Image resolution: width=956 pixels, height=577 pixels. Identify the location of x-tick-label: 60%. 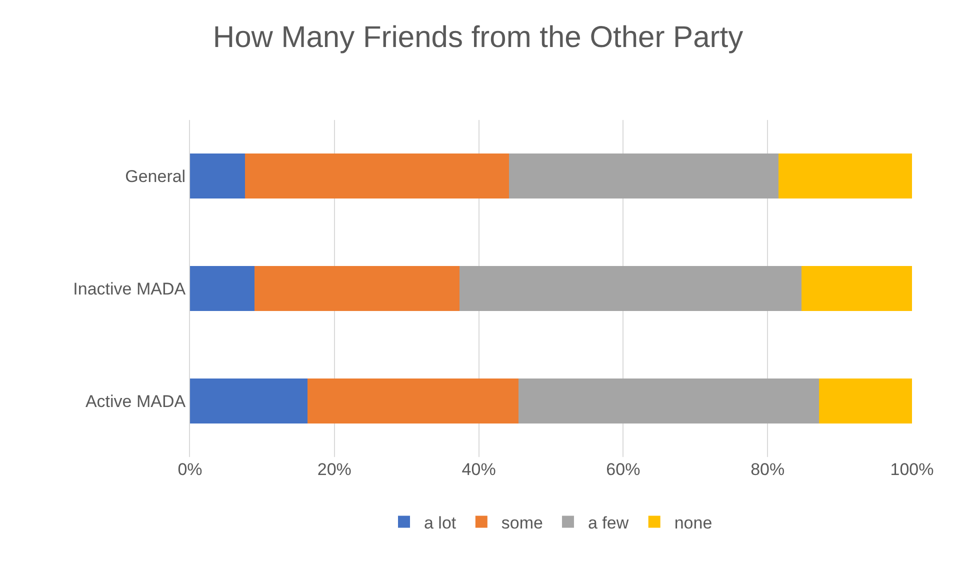
(623, 469).